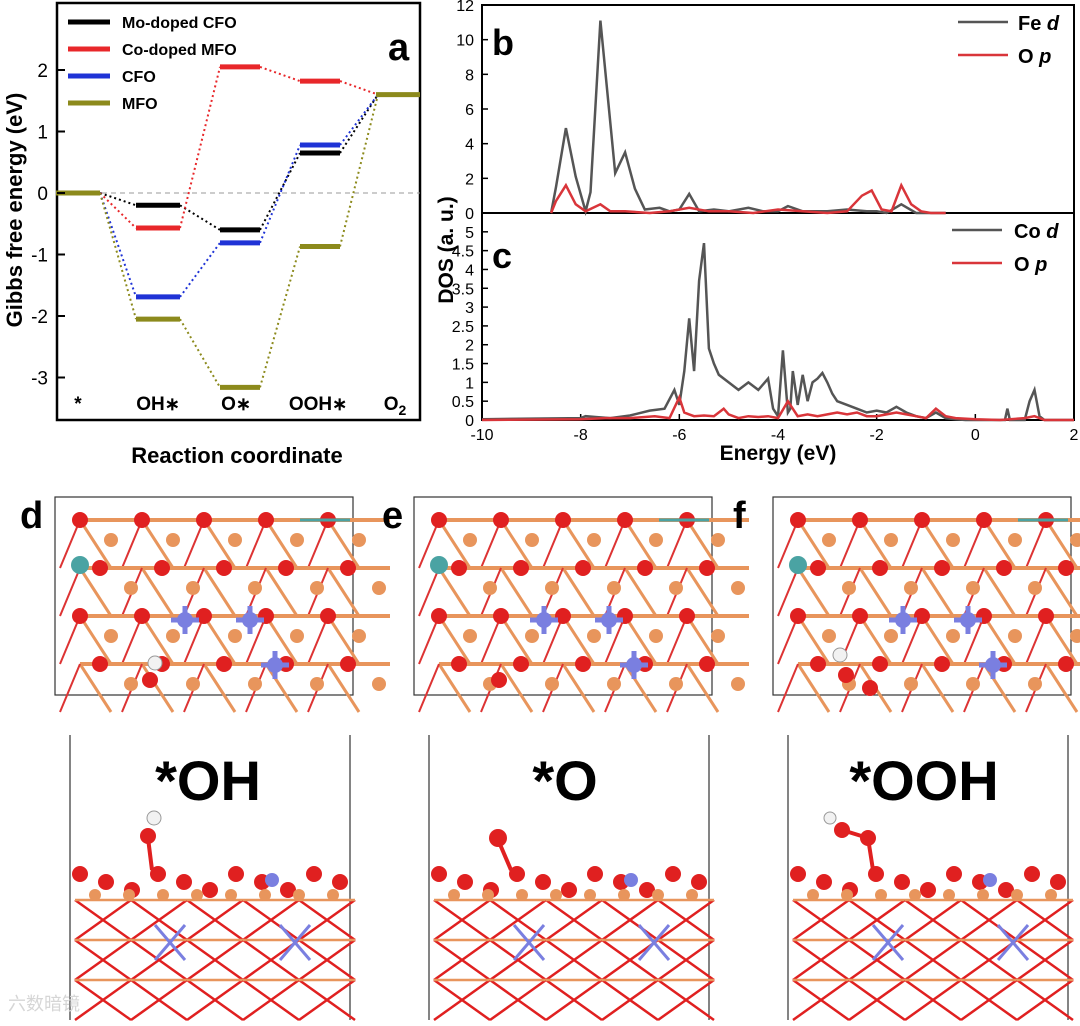  What do you see at coordinates (926, 759) in the screenshot?
I see `structure-panel-ooh` at bounding box center [926, 759].